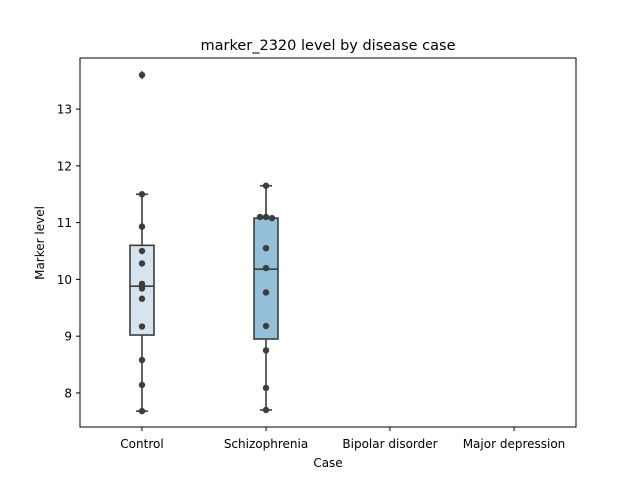 Image resolution: width=640 pixels, height=484 pixels. Describe the element at coordinates (40, 243) in the screenshot. I see `y-axis-label: Marker level` at that location.